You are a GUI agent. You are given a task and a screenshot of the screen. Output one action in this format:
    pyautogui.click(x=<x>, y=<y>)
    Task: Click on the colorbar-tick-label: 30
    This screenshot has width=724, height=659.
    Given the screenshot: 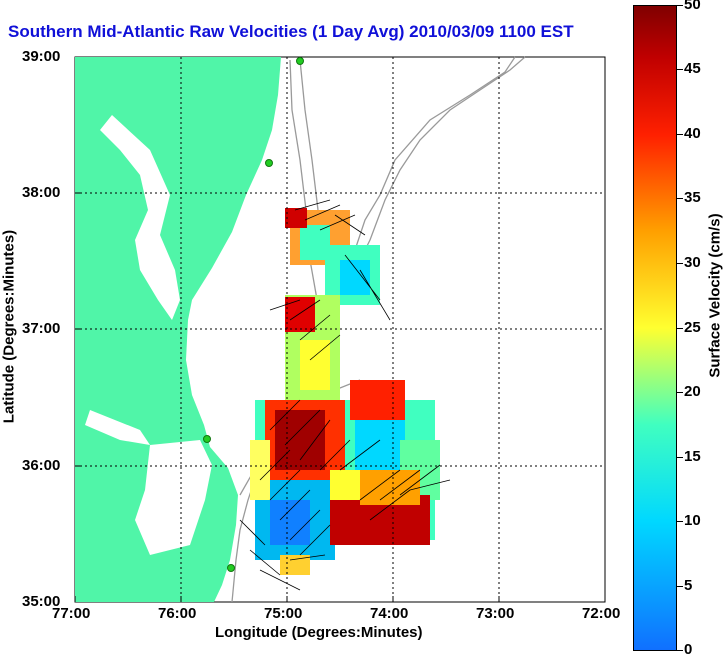 What is the action you would take?
    pyautogui.click(x=692, y=262)
    